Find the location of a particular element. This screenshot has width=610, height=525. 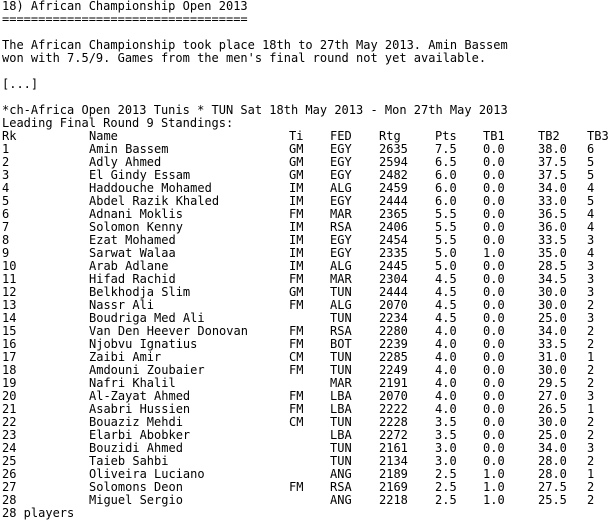

cell-ti: FM is located at coordinates (296, 214).